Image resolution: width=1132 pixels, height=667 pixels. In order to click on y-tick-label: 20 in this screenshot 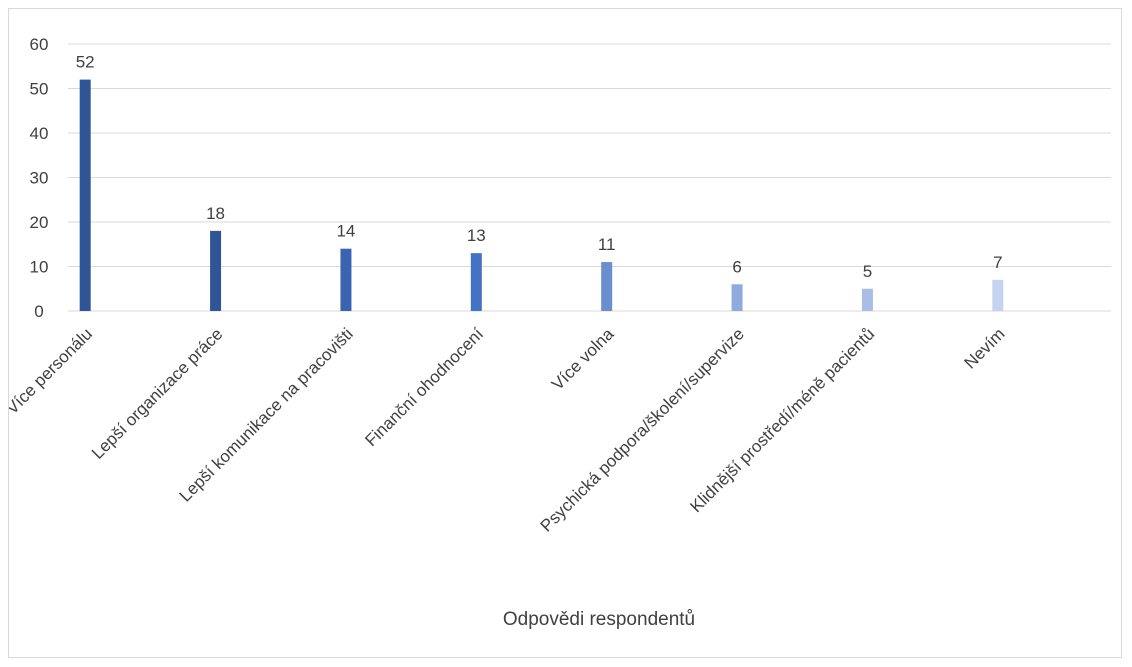, I will do `click(39, 222)`.